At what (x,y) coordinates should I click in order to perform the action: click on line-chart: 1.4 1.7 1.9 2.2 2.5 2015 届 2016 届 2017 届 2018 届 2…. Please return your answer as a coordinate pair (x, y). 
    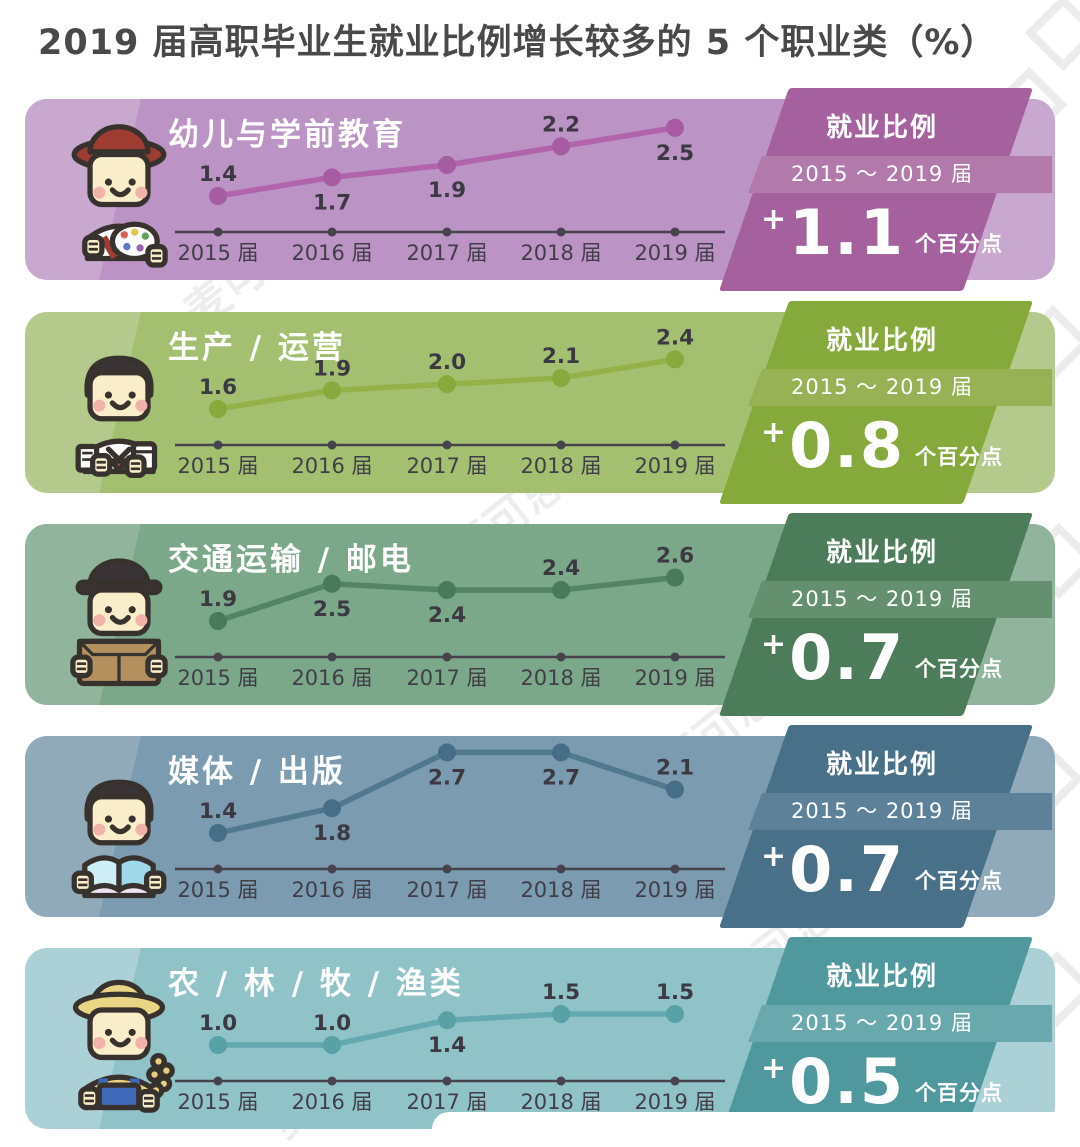
    Looking at the image, I should click on (450, 188).